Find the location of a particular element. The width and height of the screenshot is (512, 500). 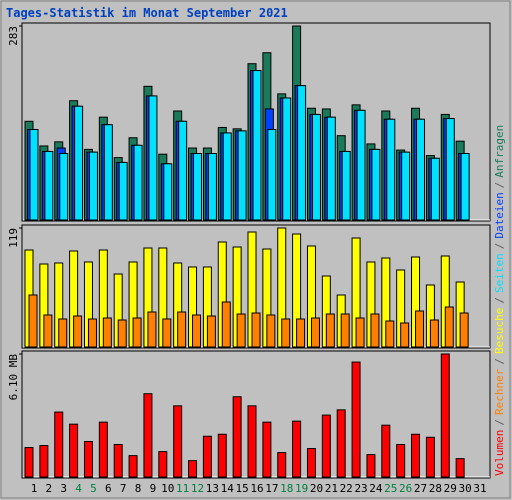

y-tick-label: 119 is located at coordinates (13, 238).